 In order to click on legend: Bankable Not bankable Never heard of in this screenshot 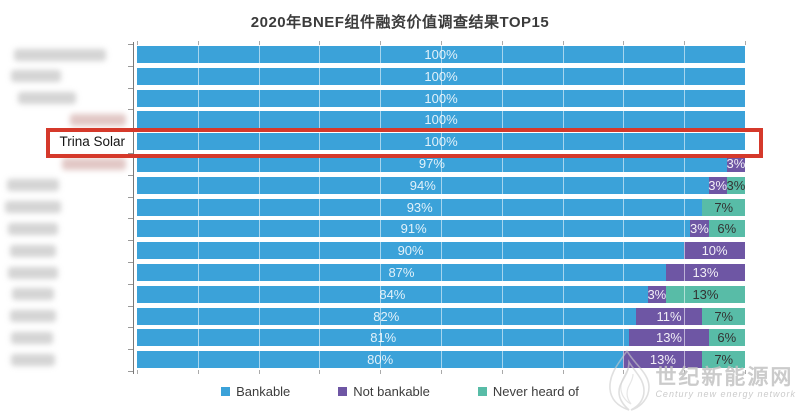, I will do `click(400, 391)`.